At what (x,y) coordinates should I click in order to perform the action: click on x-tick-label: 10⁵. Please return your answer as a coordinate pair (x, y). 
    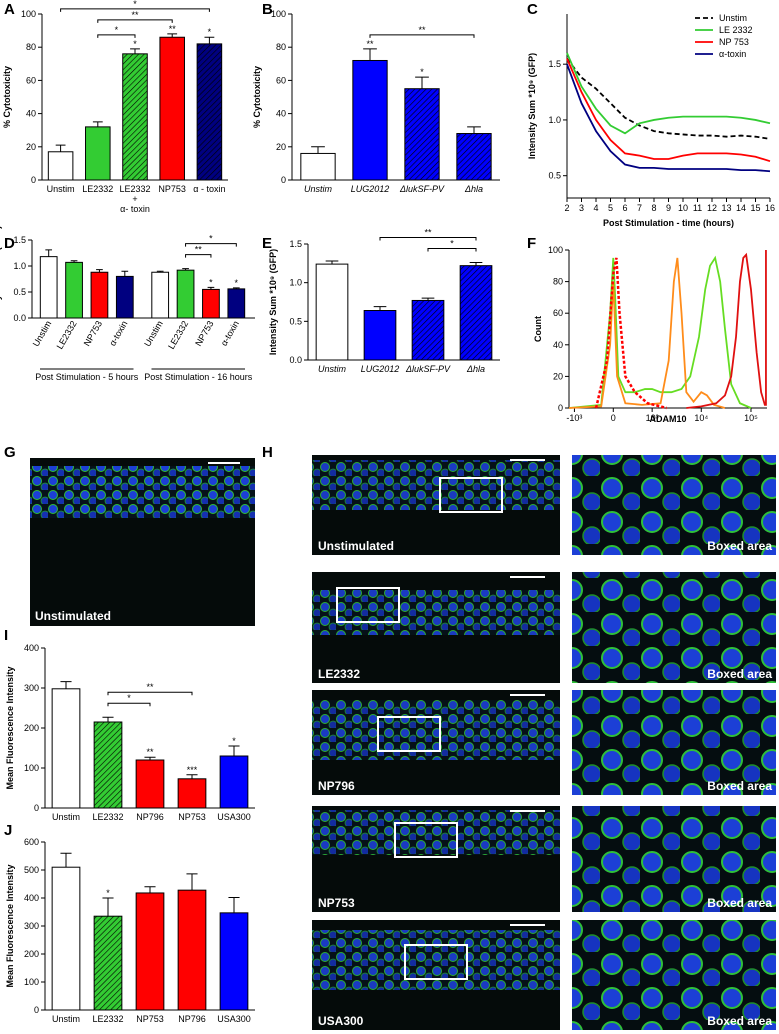
    Looking at the image, I should click on (751, 418).